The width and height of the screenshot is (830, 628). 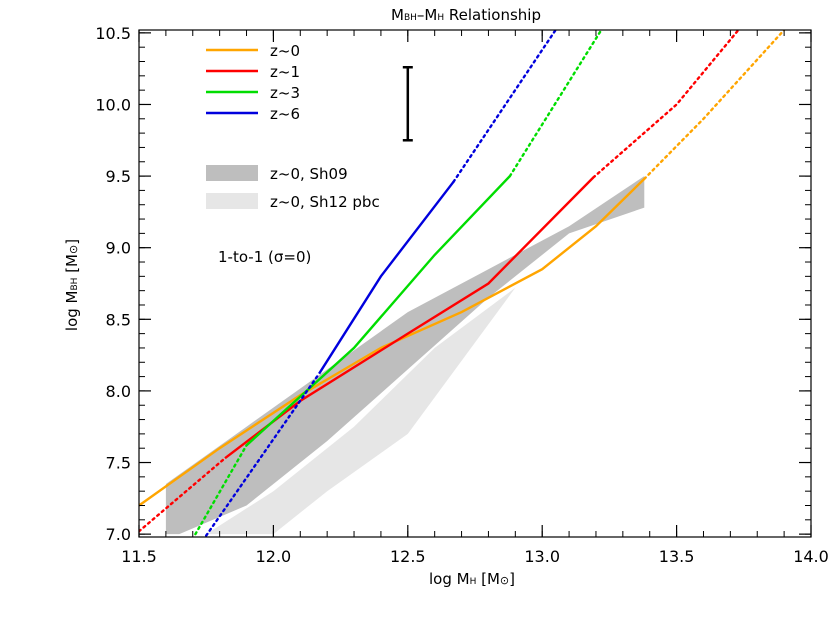 What do you see at coordinates (113, 104) in the screenshot?
I see `y-tick-label-6: 10.0` at bounding box center [113, 104].